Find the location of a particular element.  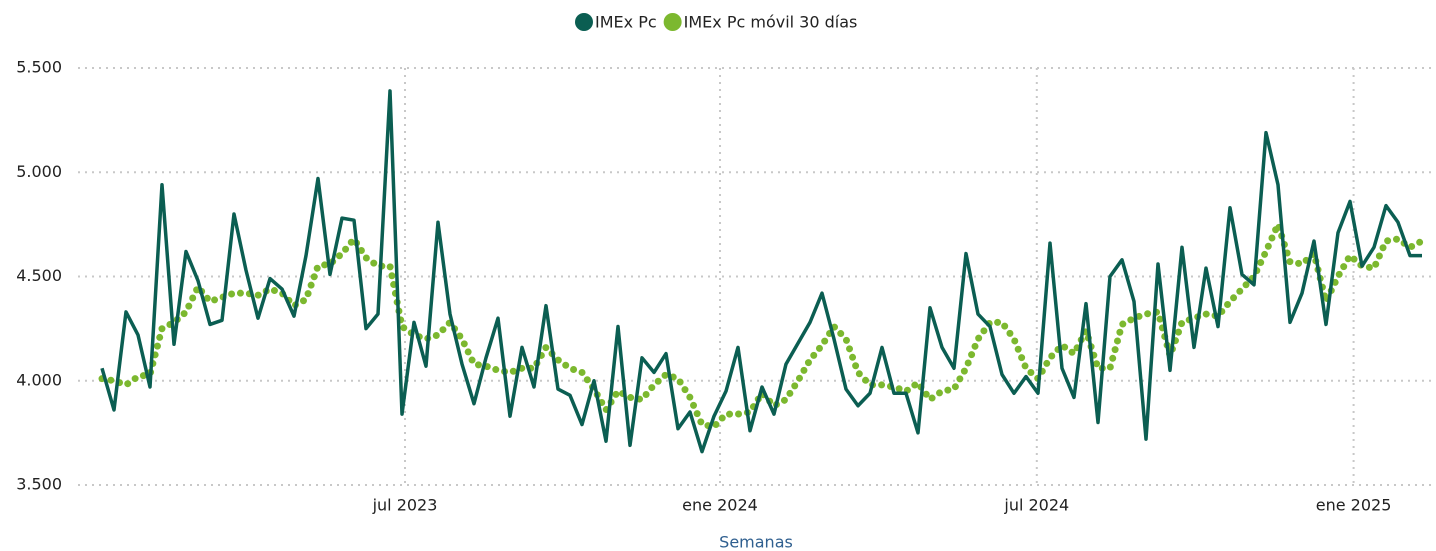

legend-label: IMEx Pc móvil 30 días is located at coordinates (771, 22).